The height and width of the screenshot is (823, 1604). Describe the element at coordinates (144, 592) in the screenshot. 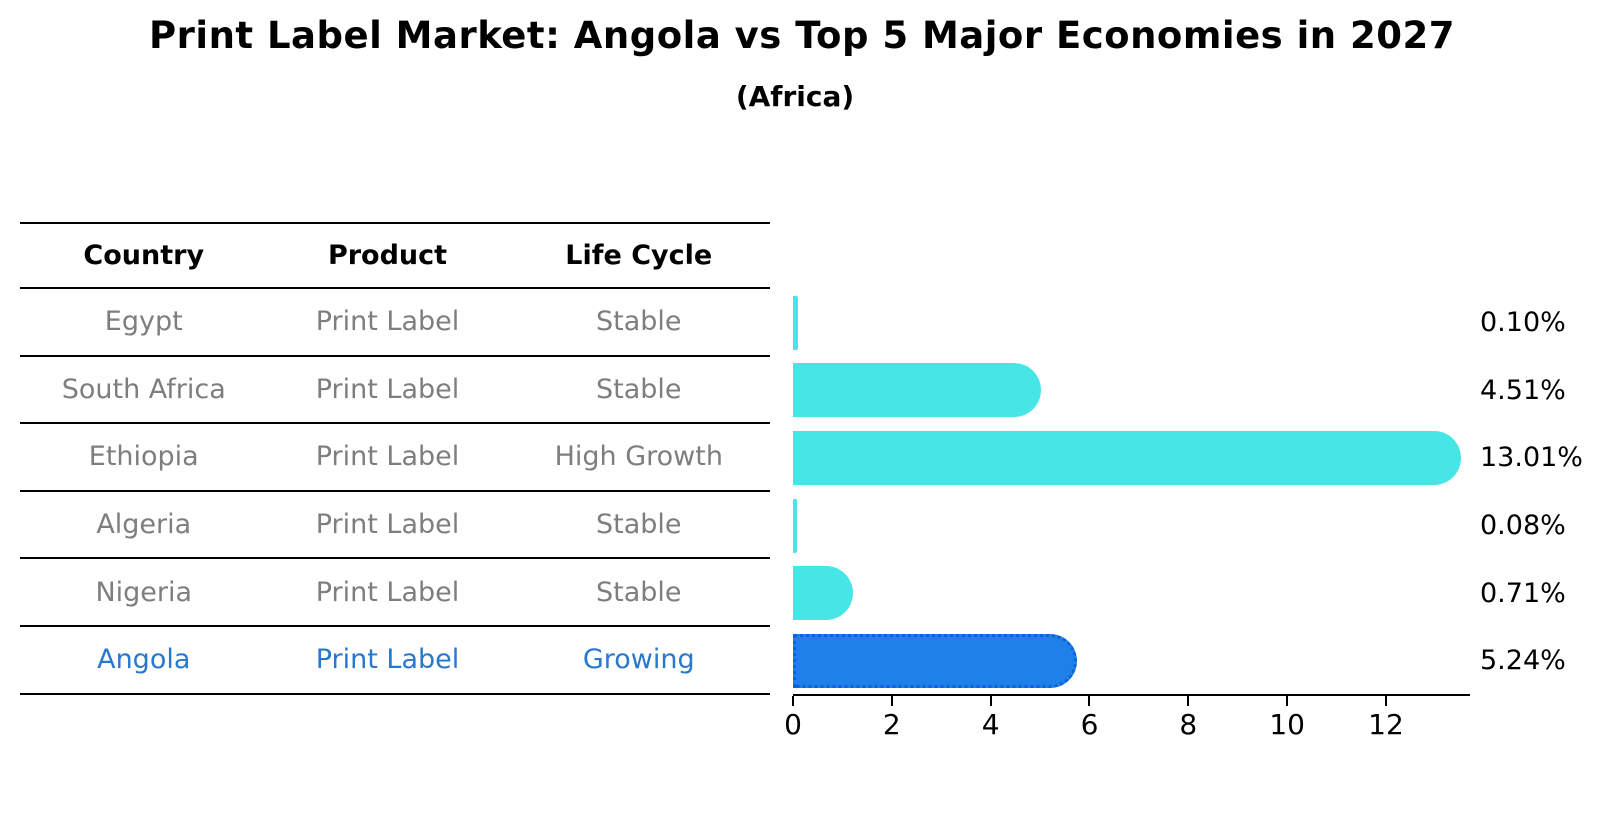

I see `cell-country: Nigeria` at that location.